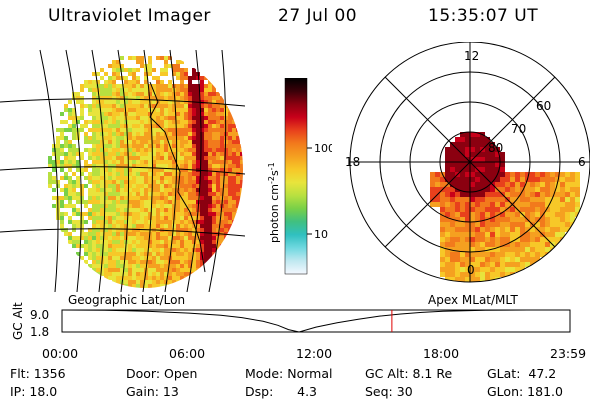 This screenshot has height=400, width=600. What do you see at coordinates (471, 56) in the screenshot?
I see `mlt-label-12: 12` at bounding box center [471, 56].